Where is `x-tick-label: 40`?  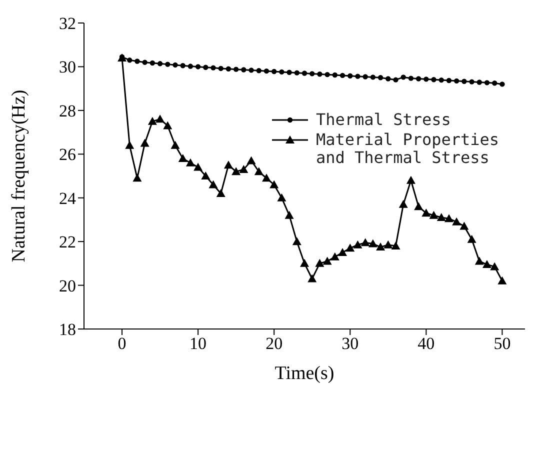 x-tick-label: 40 is located at coordinates (426, 344).